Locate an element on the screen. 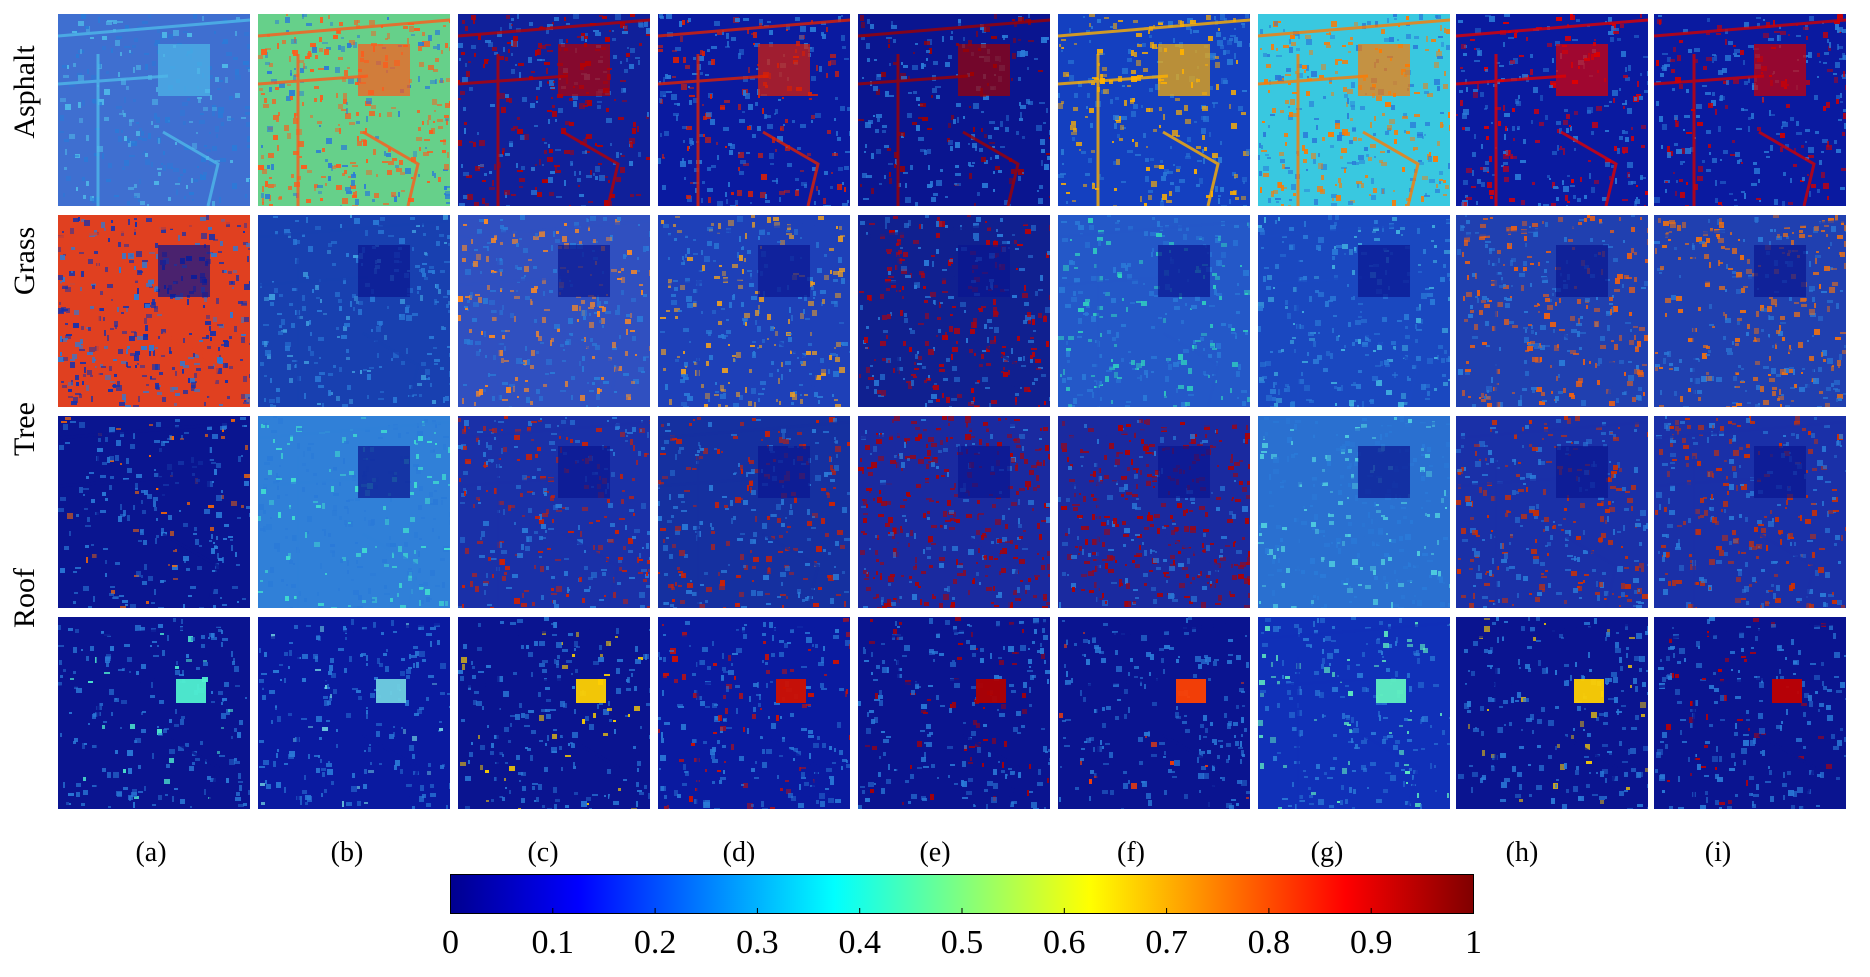 Image resolution: width=1870 pixels, height=977 pixels. colorbar-tick-label: 0.3 is located at coordinates (757, 942).